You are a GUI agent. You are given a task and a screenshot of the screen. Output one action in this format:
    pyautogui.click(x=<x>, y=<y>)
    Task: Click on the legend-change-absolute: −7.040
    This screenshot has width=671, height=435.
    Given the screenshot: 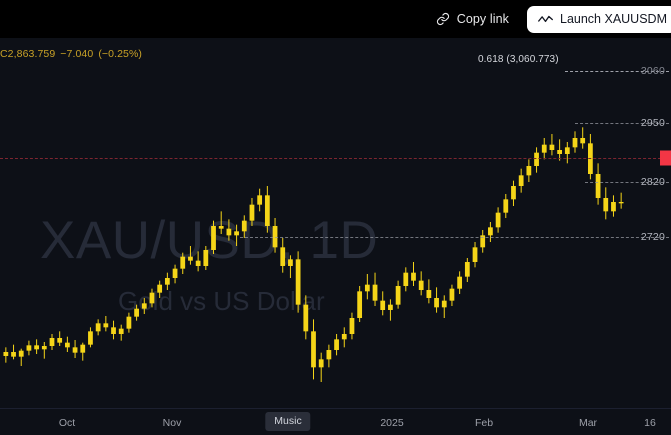 What is the action you would take?
    pyautogui.click(x=77, y=54)
    